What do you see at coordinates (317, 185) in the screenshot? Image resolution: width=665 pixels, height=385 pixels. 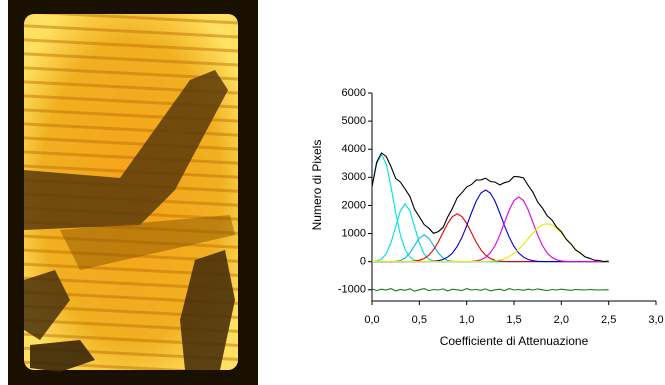 I see `y-axis-label: Numero di Pixels` at bounding box center [317, 185].